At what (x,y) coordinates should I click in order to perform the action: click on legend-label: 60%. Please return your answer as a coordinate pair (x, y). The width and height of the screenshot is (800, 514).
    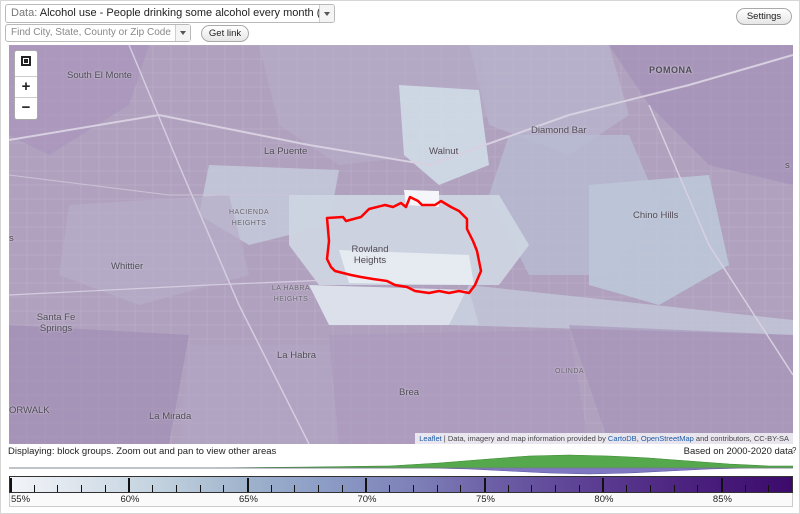
    Looking at the image, I should click on (130, 499).